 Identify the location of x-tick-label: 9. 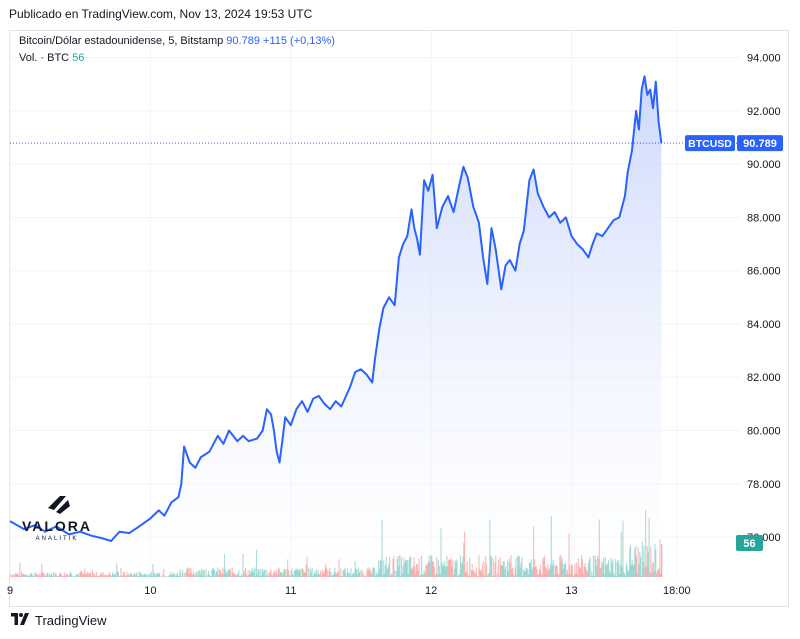
(10, 591).